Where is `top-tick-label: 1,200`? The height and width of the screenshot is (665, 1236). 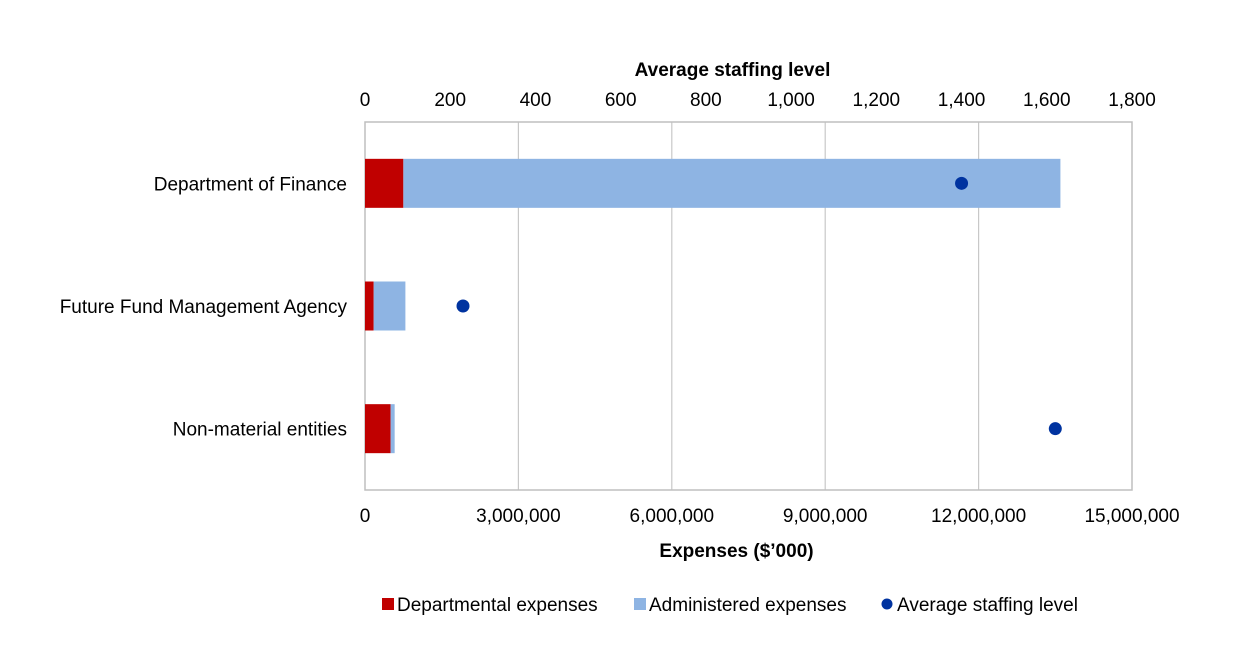
top-tick-label: 1,200 is located at coordinates (877, 100).